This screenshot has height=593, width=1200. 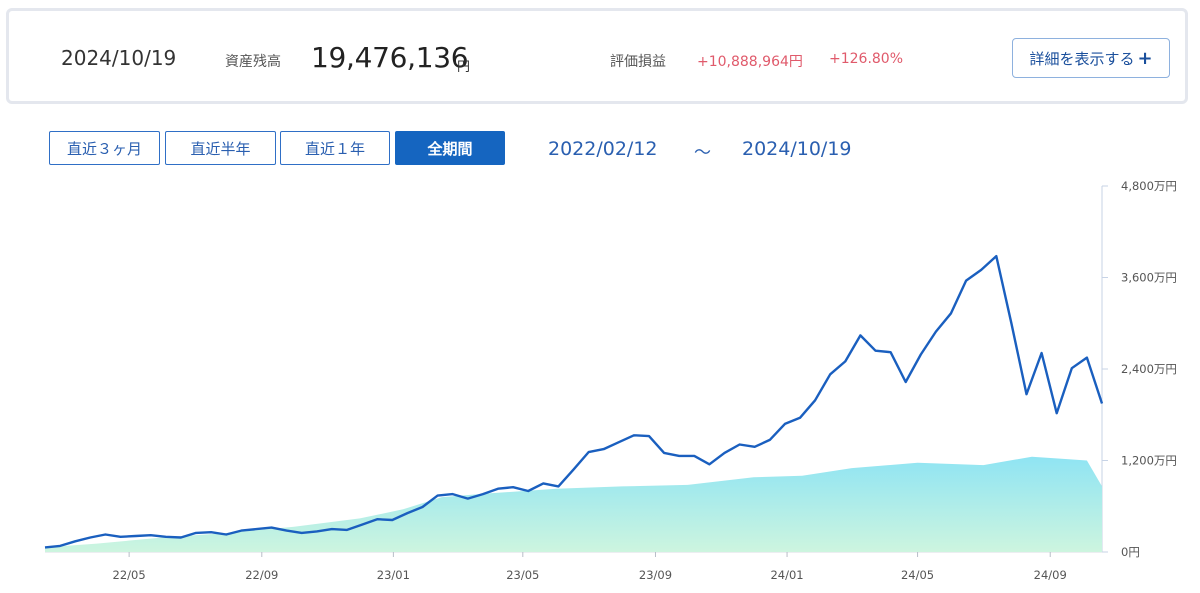 I want to click on x-tick-label: 24/09, so click(x=1050, y=575).